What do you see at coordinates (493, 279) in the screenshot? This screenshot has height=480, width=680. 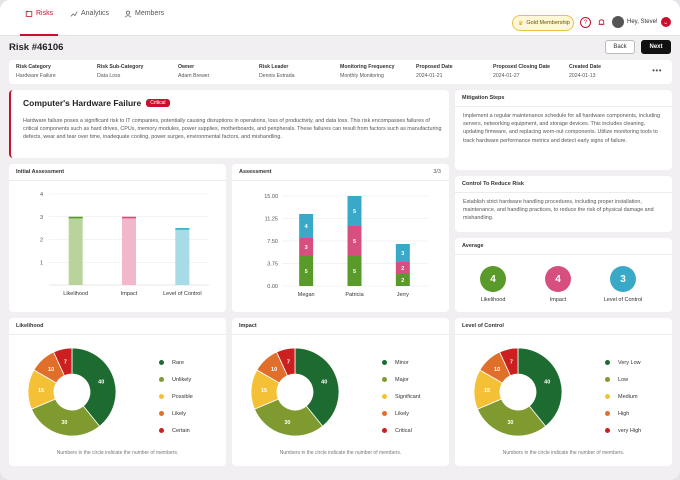 I see `average-likelihood-value: 4` at bounding box center [493, 279].